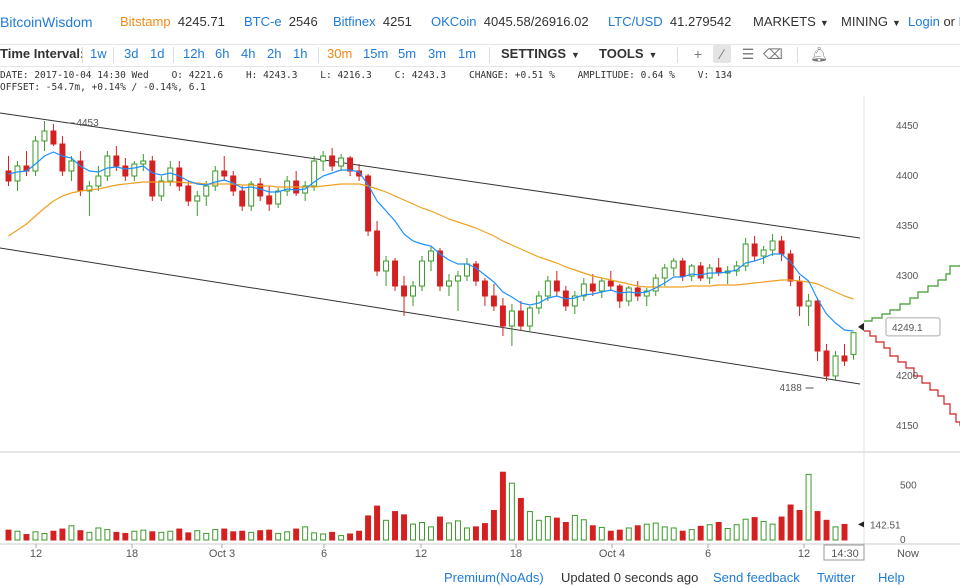 Image resolution: width=960 pixels, height=586 pixels. I want to click on ticker-okcoin: OKCoin 4045.58/26916.02, so click(510, 21).